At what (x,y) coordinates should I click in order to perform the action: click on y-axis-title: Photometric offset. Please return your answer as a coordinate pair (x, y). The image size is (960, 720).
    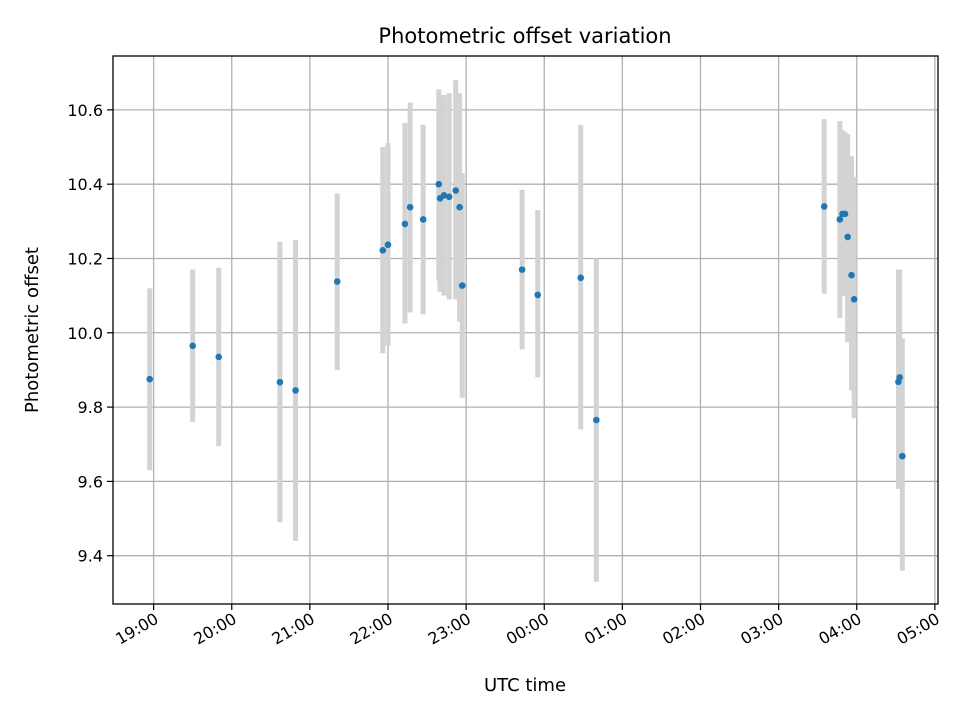
    Looking at the image, I should click on (32, 330).